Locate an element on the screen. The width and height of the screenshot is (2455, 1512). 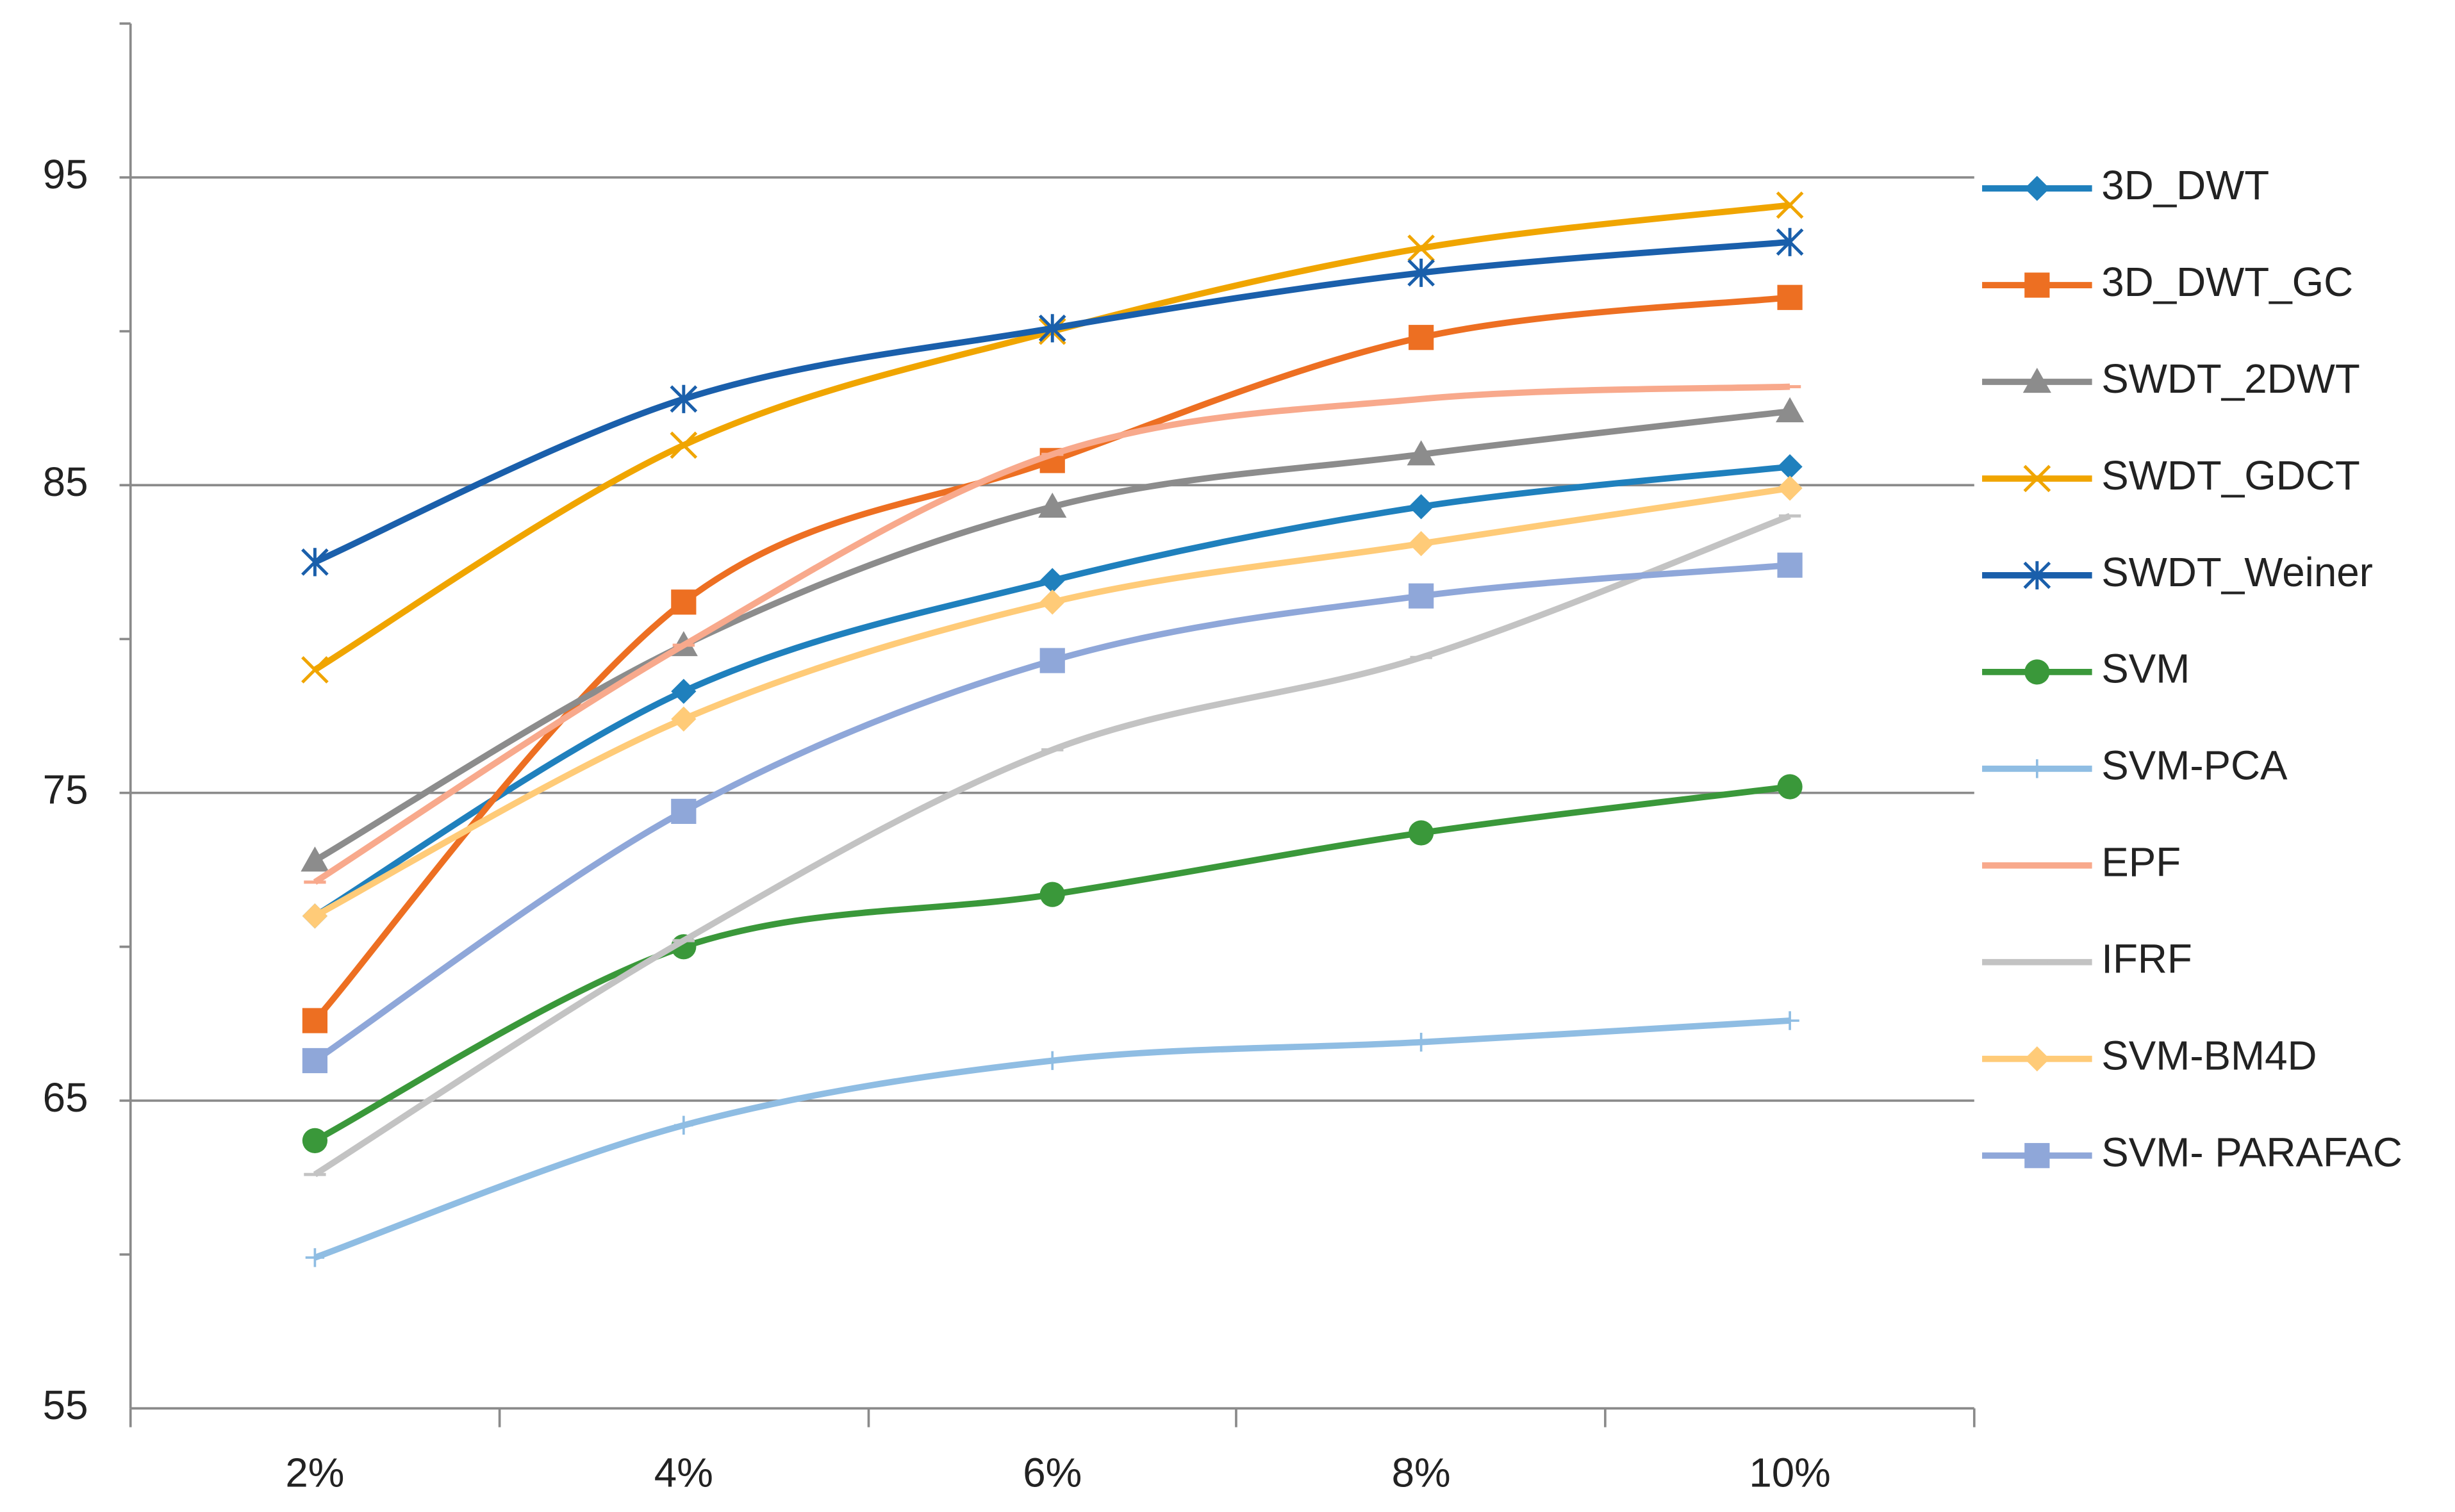
y-minor-ticks is located at coordinates (125, 639).